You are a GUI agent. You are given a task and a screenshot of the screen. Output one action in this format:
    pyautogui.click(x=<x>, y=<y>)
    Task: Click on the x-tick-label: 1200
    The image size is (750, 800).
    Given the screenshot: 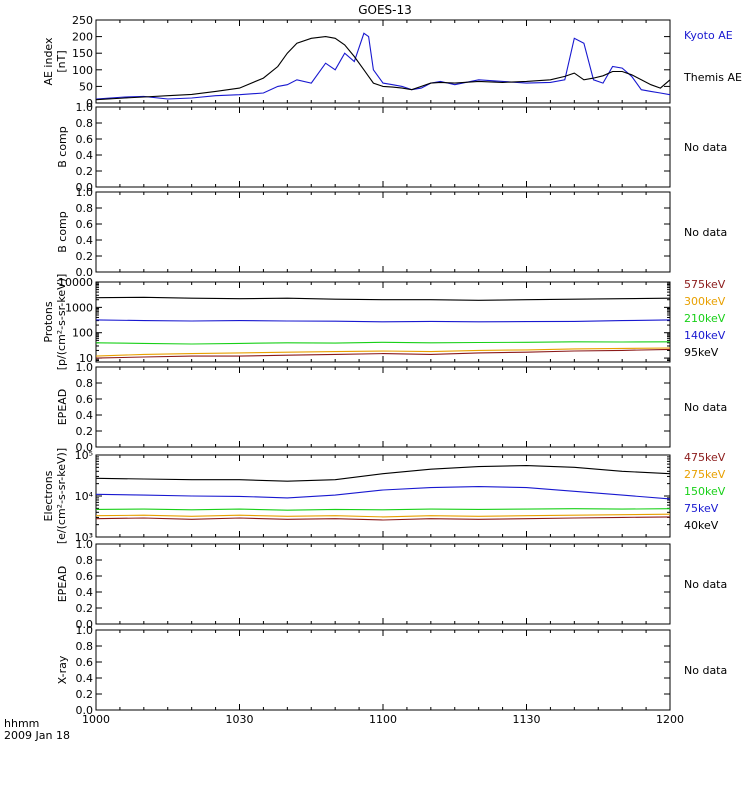 What is the action you would take?
    pyautogui.click(x=670, y=719)
    